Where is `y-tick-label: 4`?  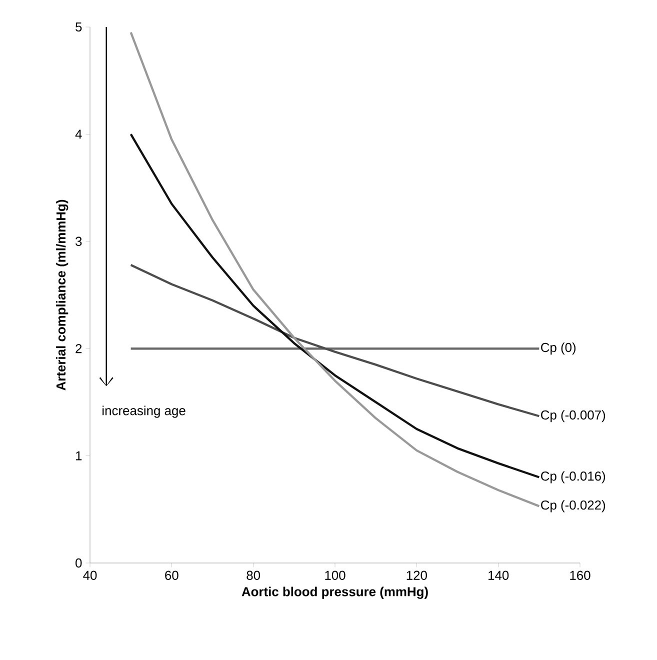
y-tick-label: 4 is located at coordinates (78, 134).